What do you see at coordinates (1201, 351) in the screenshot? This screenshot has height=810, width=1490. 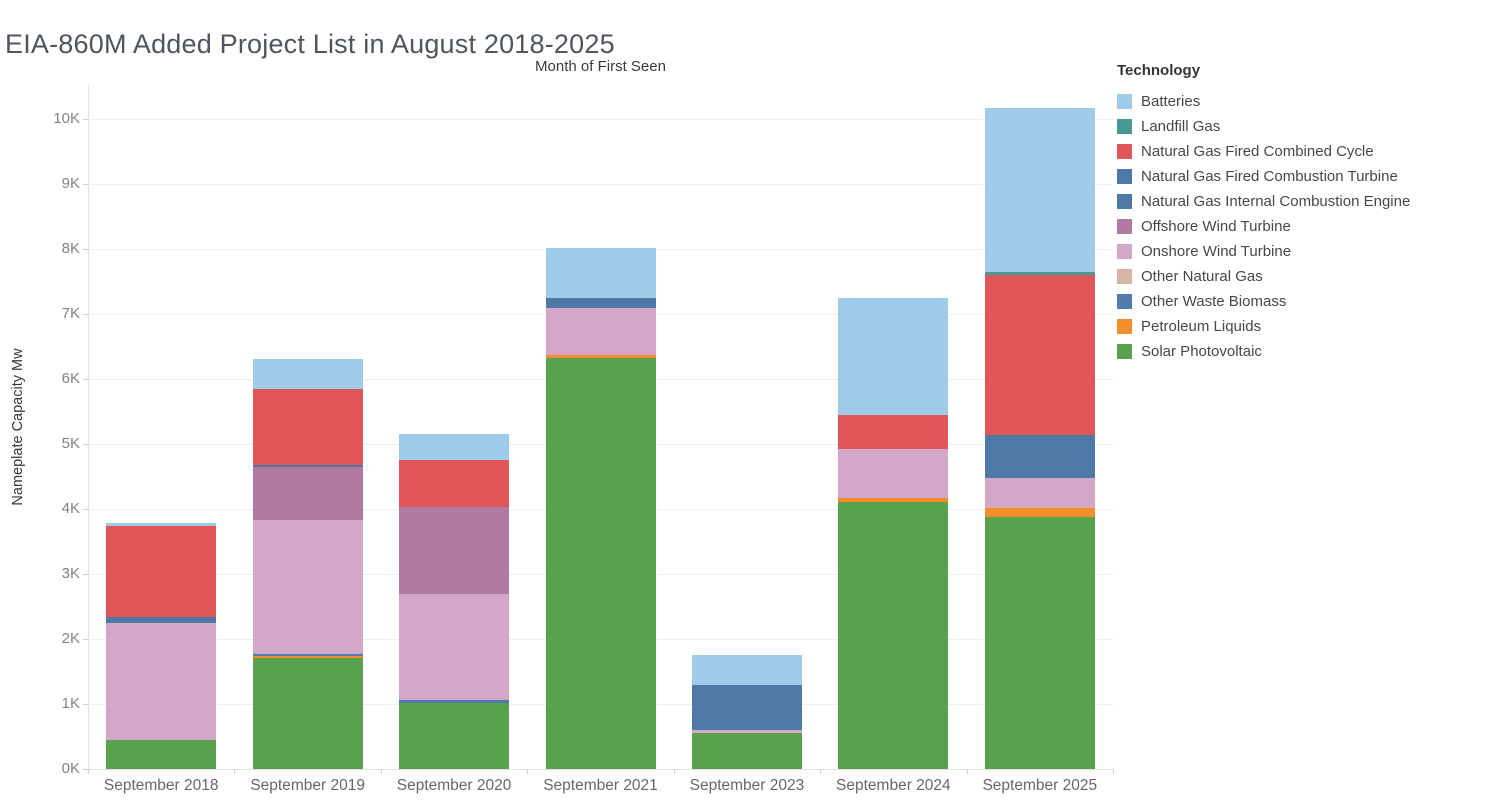 I see `legend-item-label: Solar Photovoltaic` at bounding box center [1201, 351].